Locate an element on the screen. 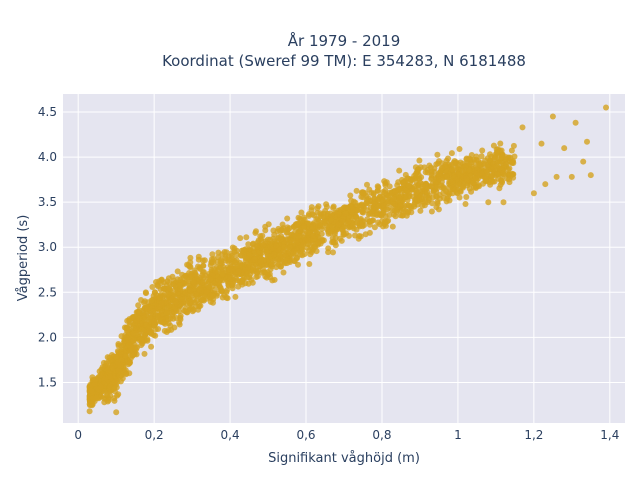 The image size is (640, 480). x-tick-label: 0,4 is located at coordinates (230, 435).